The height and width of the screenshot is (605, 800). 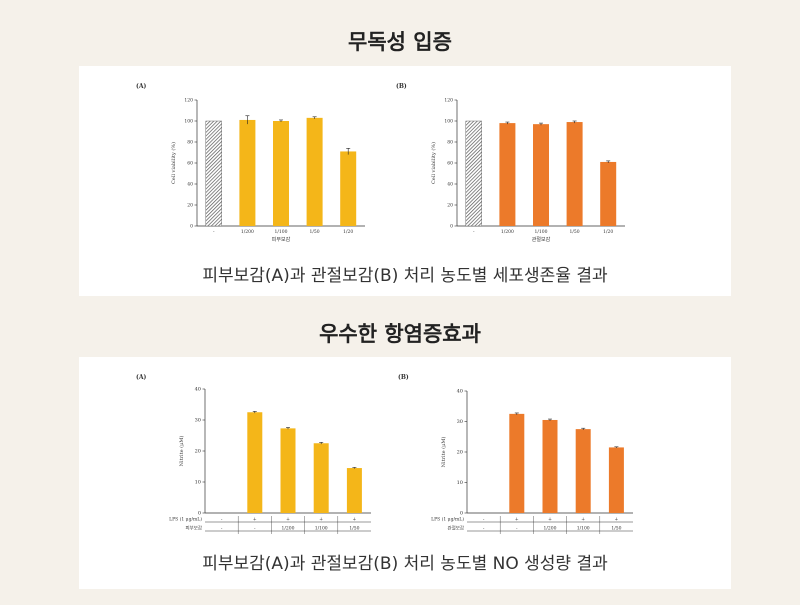 I want to click on toxicity-caption: 피부보감(A)과 관절보감(B) 처리 농도별 세포생존율 결과, so click(x=405, y=276).